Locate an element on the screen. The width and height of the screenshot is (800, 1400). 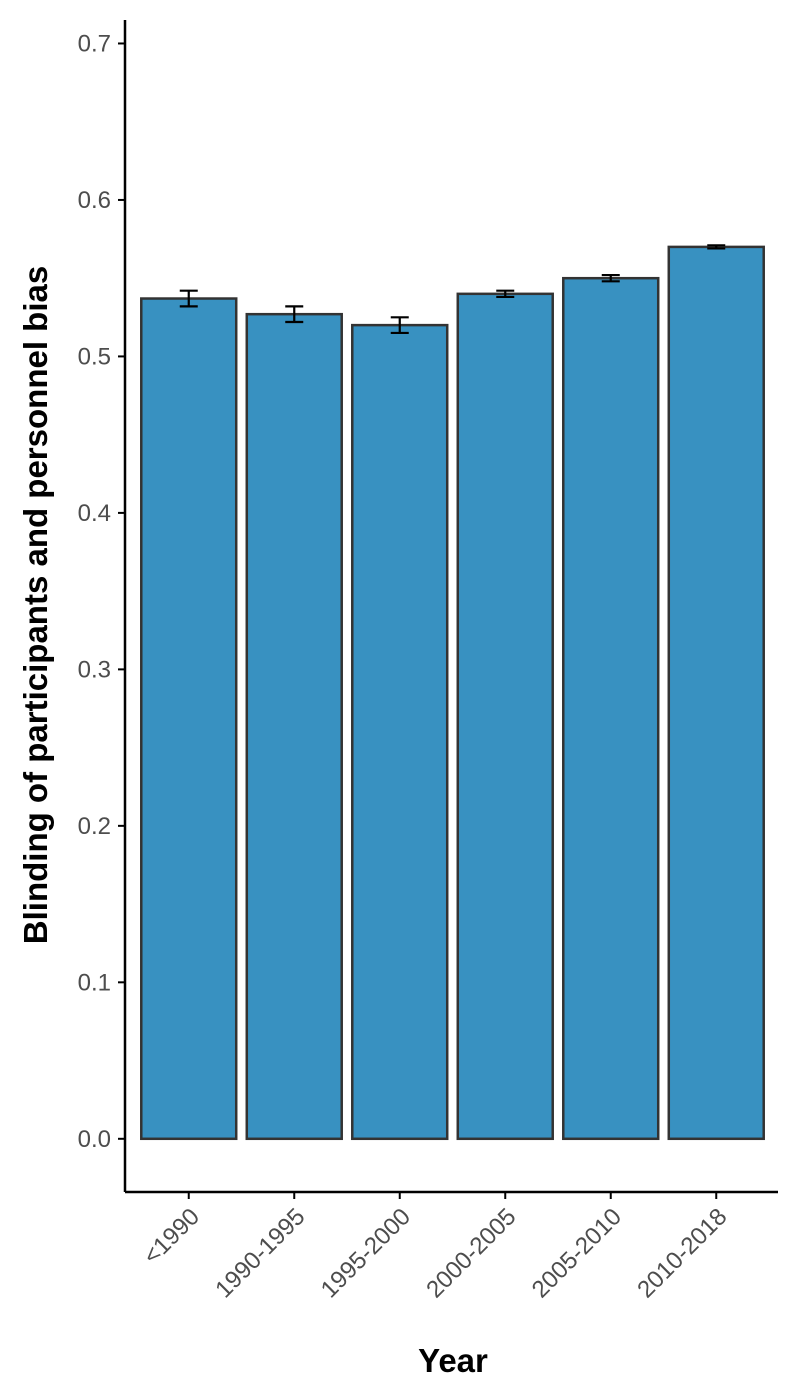
y-axis: 0.0 0.1 0.2 0.3 0.4 0.5 0.6 0.7 is located at coordinates (102, 606).